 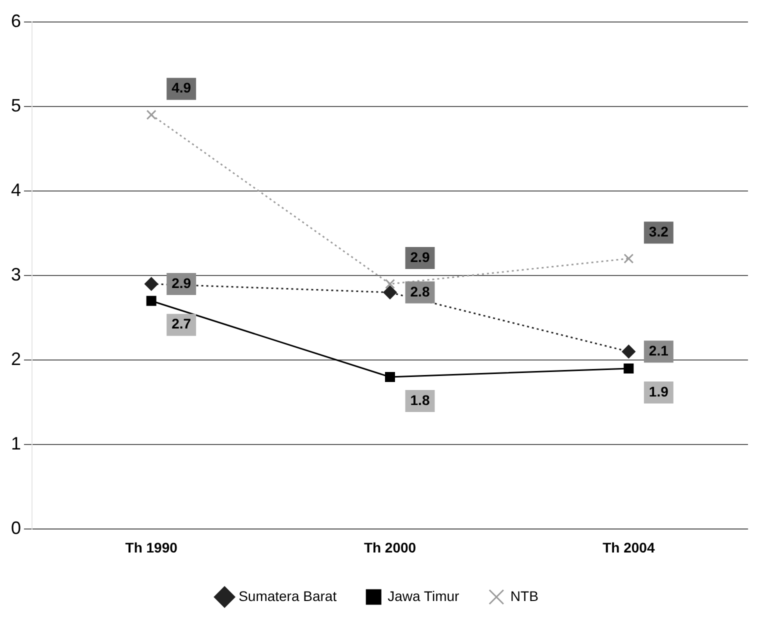 What do you see at coordinates (420, 291) in the screenshot?
I see `data-label: 2.8` at bounding box center [420, 291].